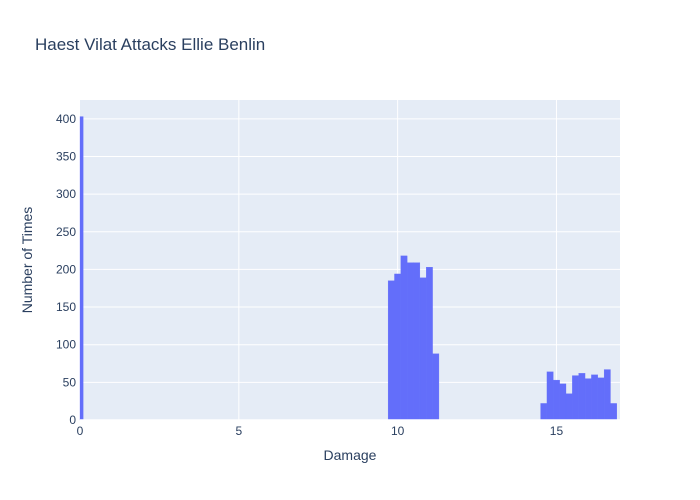 Image resolution: width=700 pixels, height=500 pixels. Describe the element at coordinates (320, 431) in the screenshot. I see `x-tick-labels: 0 5 10 15` at that location.